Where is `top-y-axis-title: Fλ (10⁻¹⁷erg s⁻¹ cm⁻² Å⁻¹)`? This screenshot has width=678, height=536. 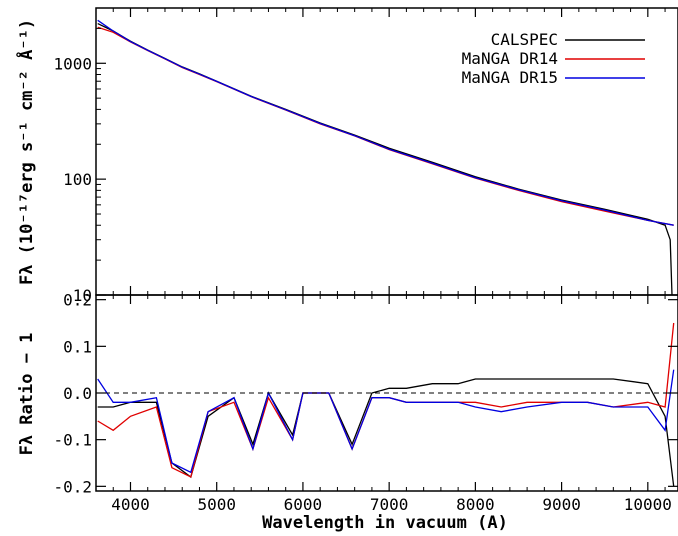
top-y-axis-title: Fλ (10⁻¹⁷erg s⁻¹ cm⁻² Å⁻¹) is located at coordinates (25, 152).